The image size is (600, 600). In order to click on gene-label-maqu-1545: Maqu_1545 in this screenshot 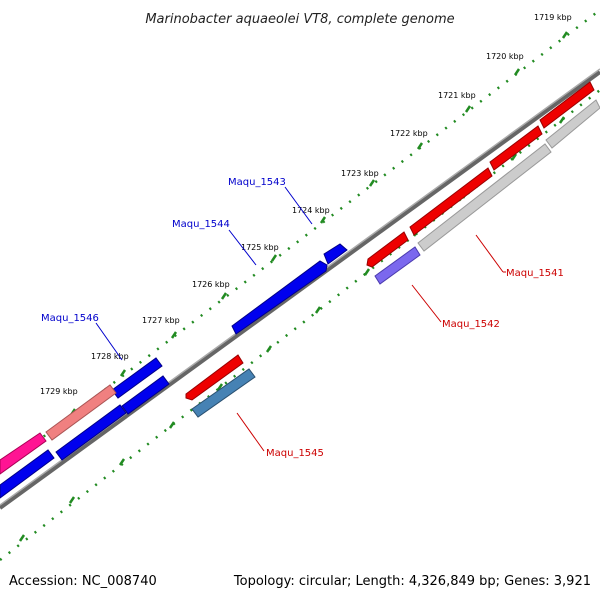, I will do `click(295, 453)`.